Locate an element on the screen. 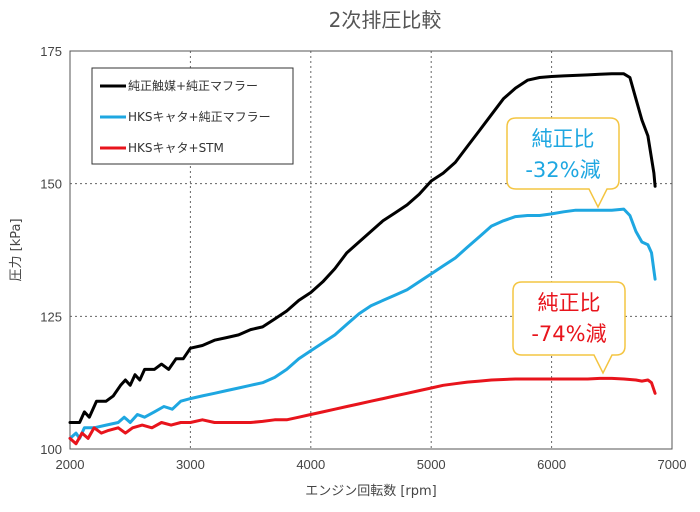 The height and width of the screenshot is (512, 700). legend-label-3: HKSキャタ+STM is located at coordinates (176, 148).